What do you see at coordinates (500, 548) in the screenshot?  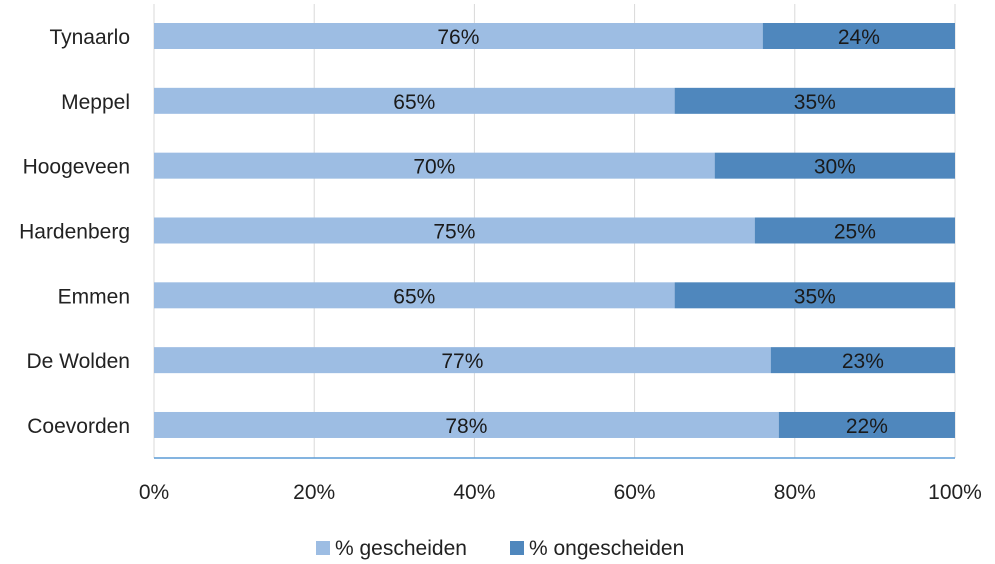 I see `legend: % gescheiden % ongescheiden` at bounding box center [500, 548].